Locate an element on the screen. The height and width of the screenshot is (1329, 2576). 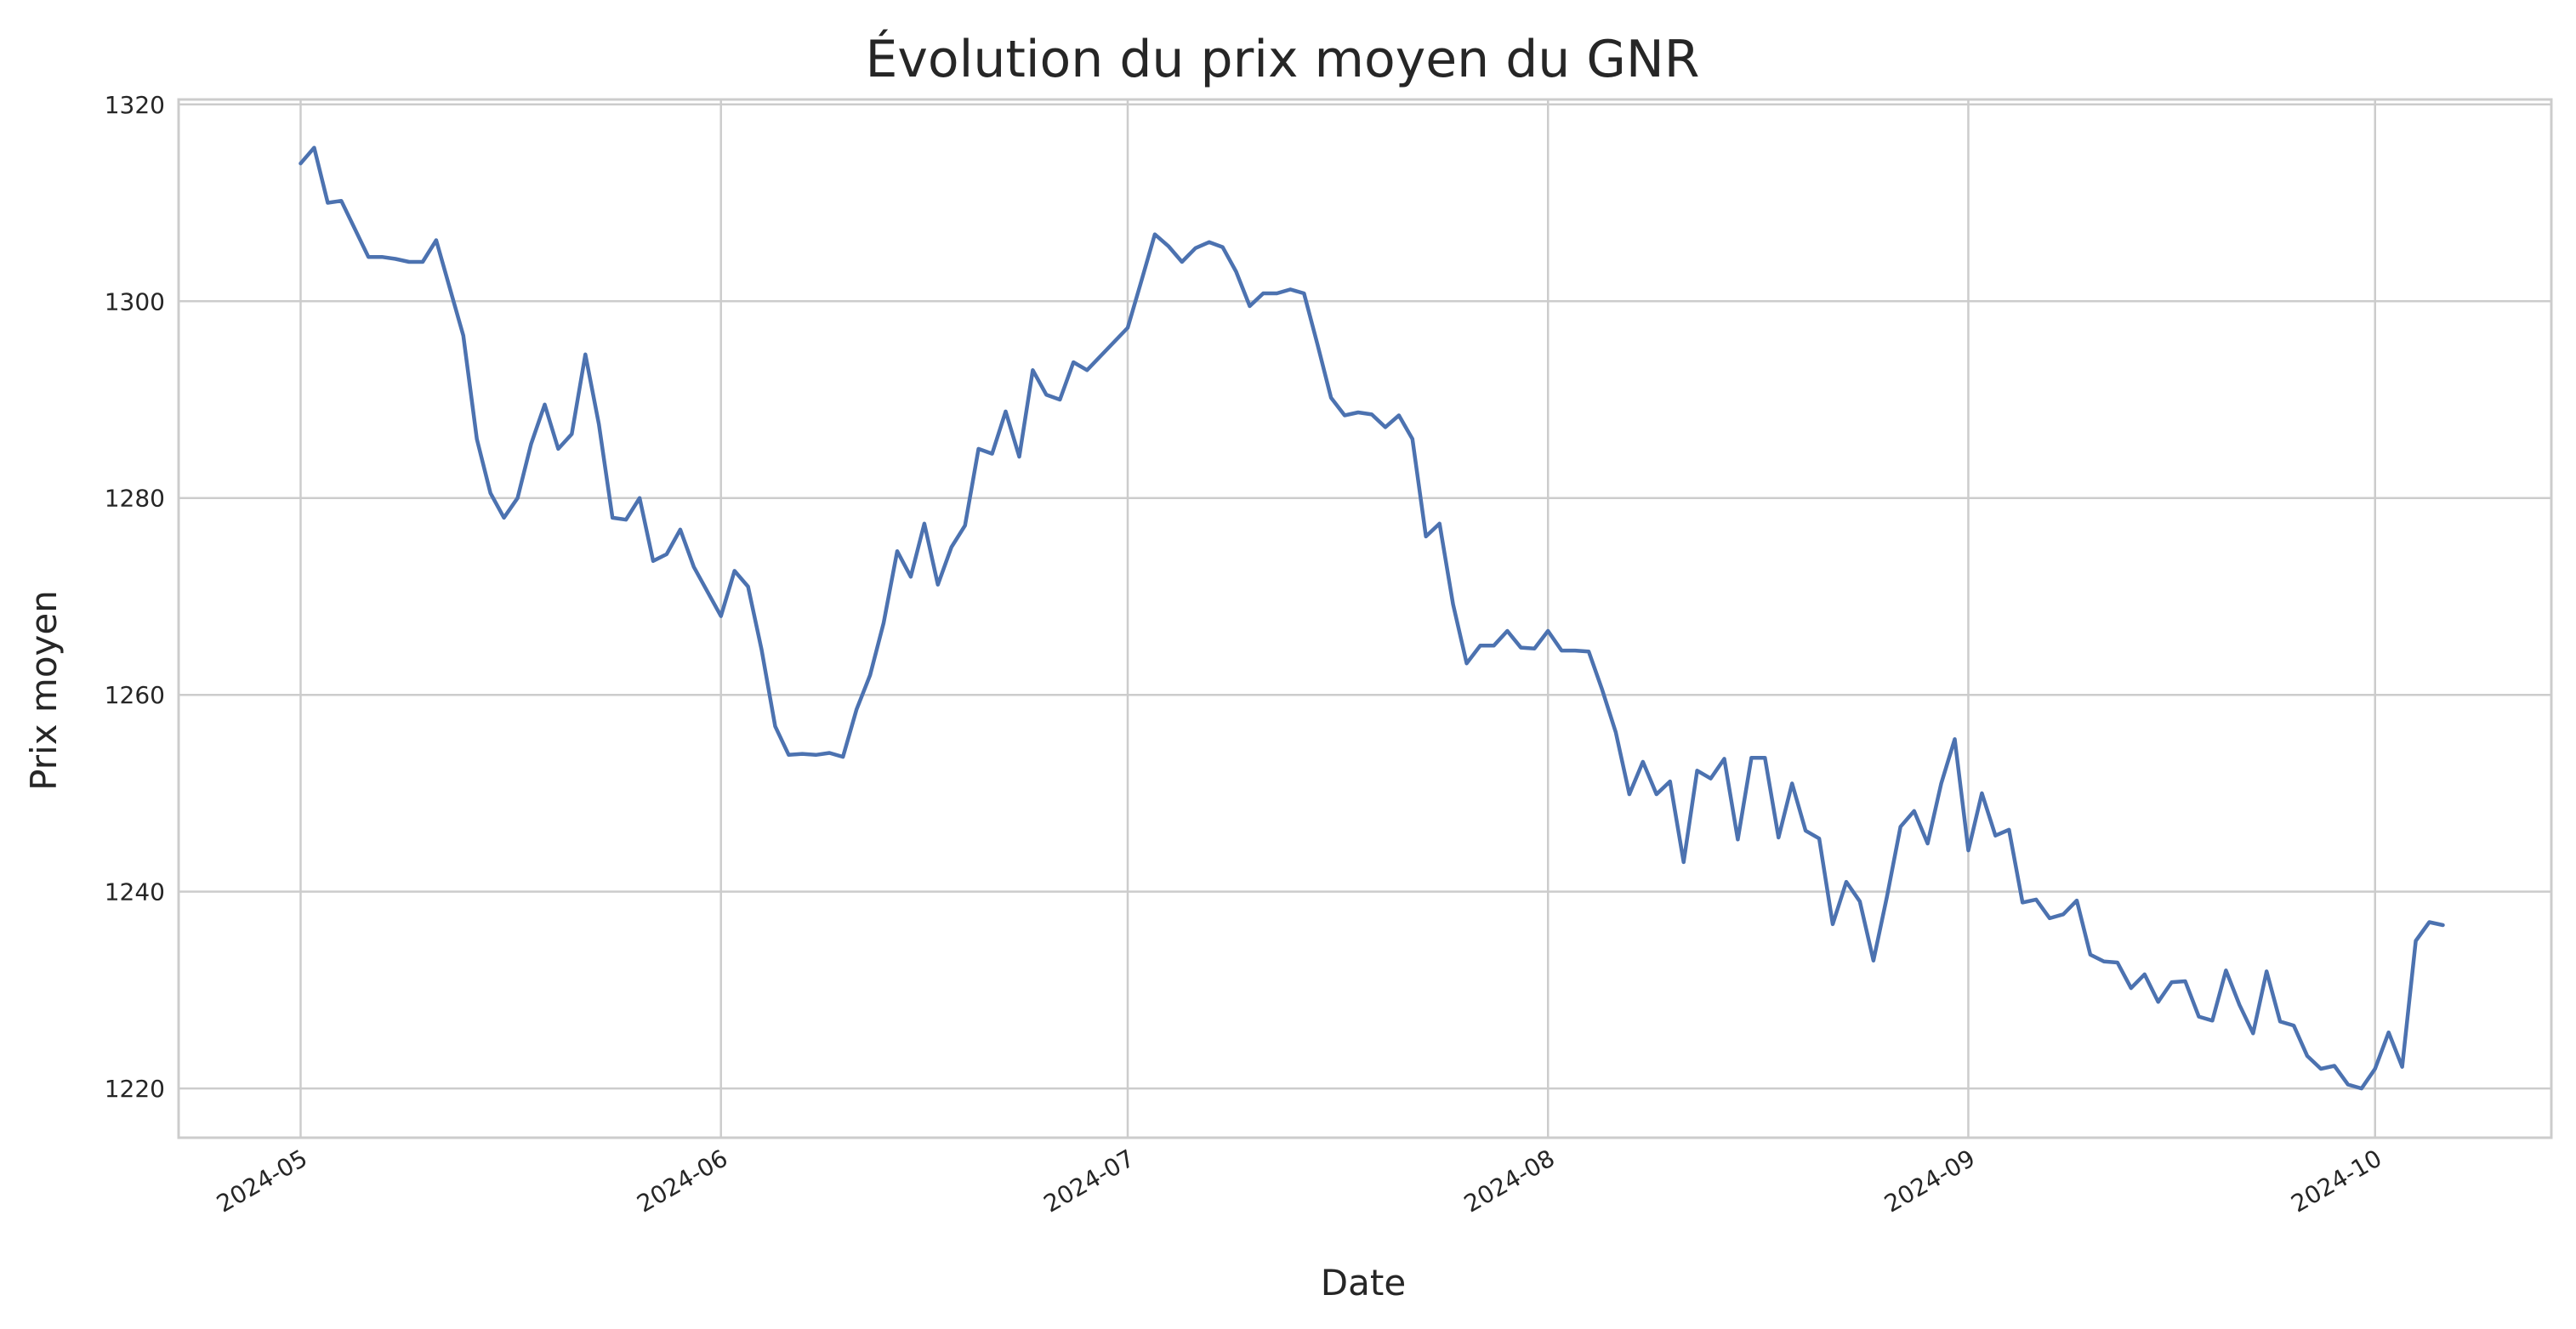
x-axis-label: Date is located at coordinates (1363, 1282).